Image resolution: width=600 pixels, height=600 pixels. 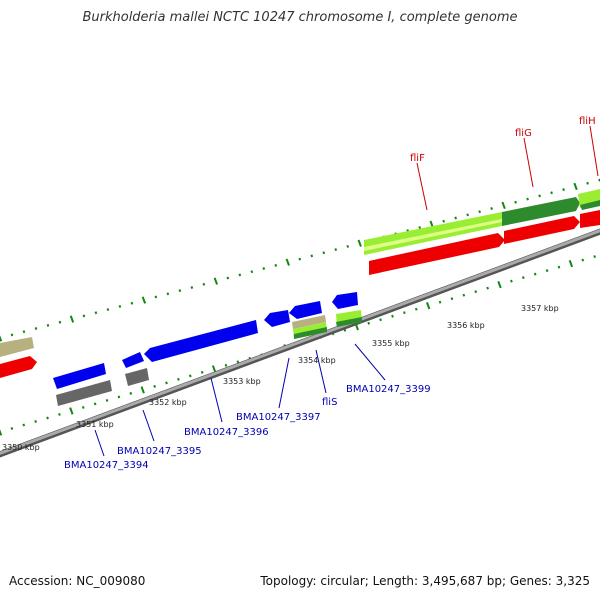 What do you see at coordinates (77, 581) in the screenshot?
I see `accession-label: Accession: NC_009080` at bounding box center [77, 581].